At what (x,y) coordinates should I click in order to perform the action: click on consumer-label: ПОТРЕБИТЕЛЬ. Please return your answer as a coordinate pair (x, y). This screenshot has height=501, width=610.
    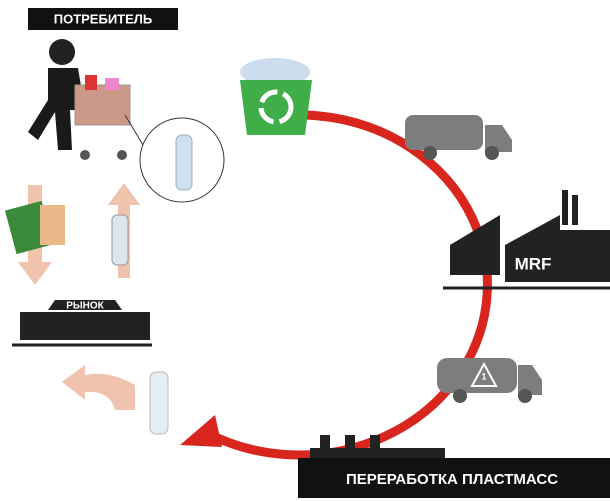
    Looking at the image, I should click on (103, 18).